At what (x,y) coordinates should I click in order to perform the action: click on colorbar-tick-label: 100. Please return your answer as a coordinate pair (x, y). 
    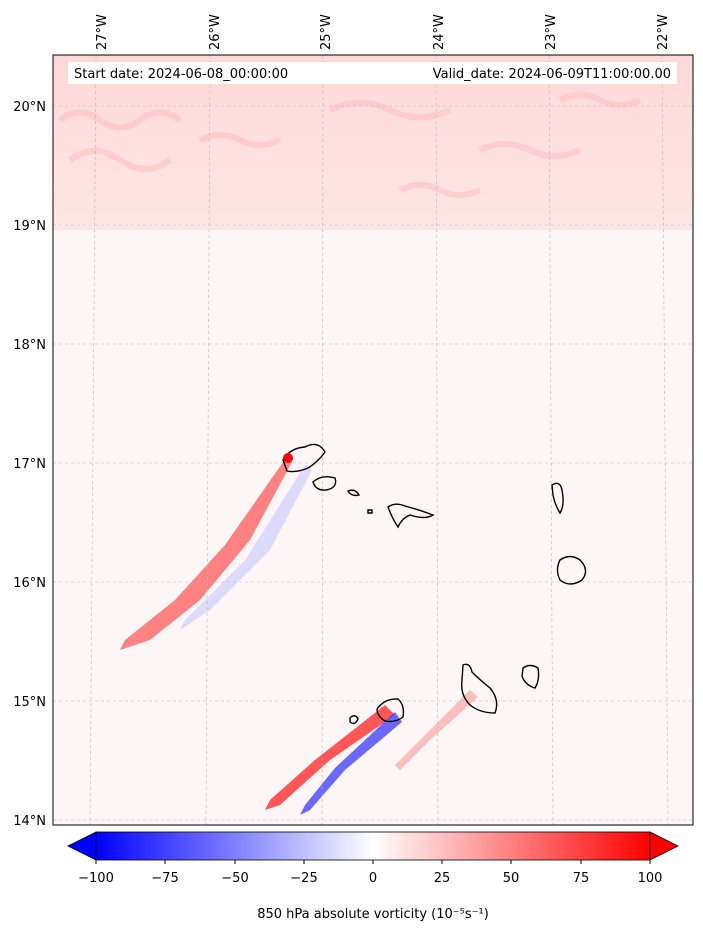
    Looking at the image, I should click on (650, 878).